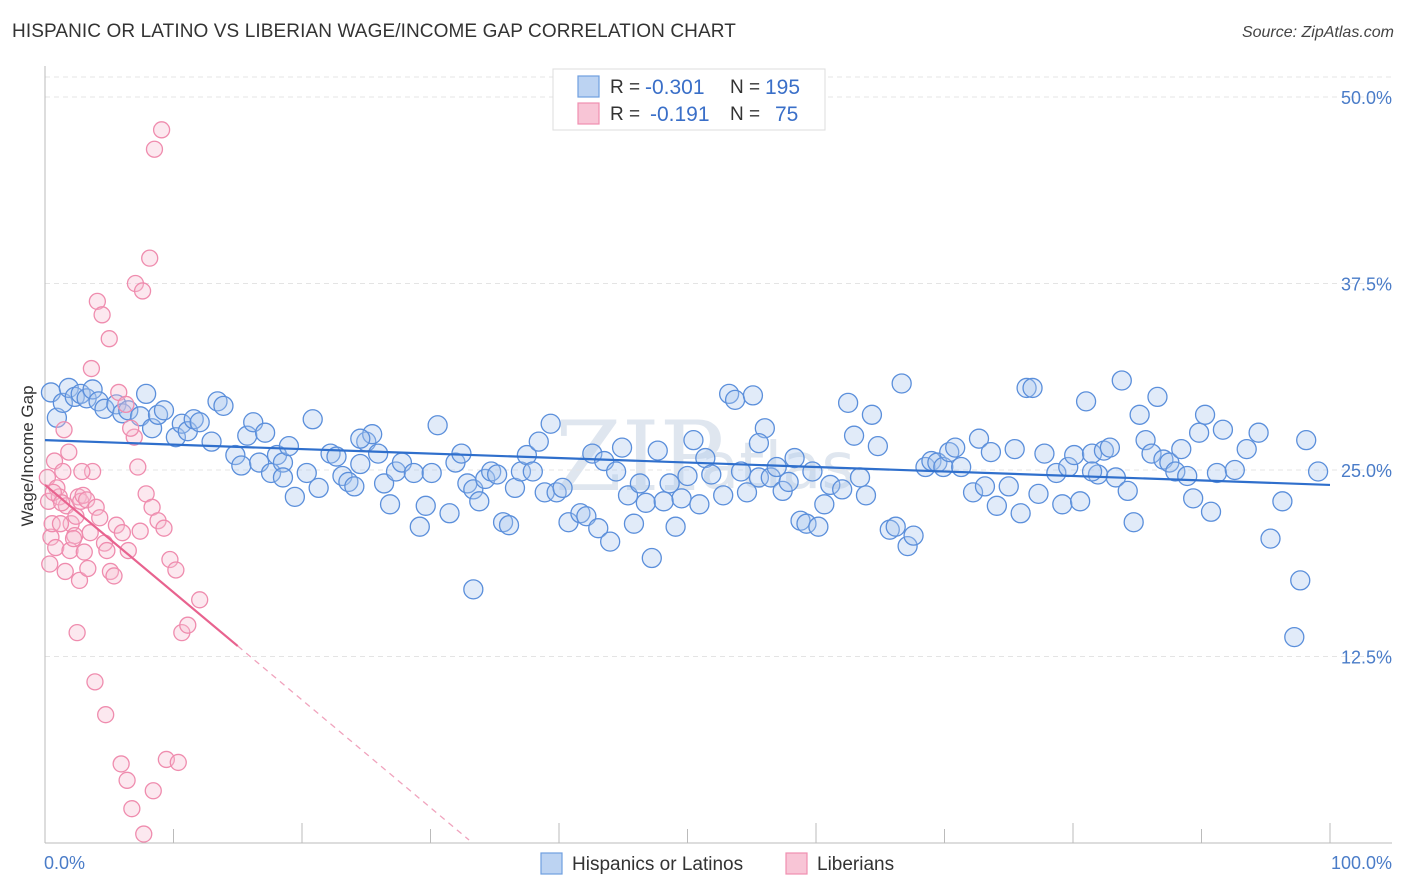 This screenshot has width=1406, height=892. I want to click on y-tick-labels: 12.5% 25.0% 37.5% 50.0%, so click(1366, 378).